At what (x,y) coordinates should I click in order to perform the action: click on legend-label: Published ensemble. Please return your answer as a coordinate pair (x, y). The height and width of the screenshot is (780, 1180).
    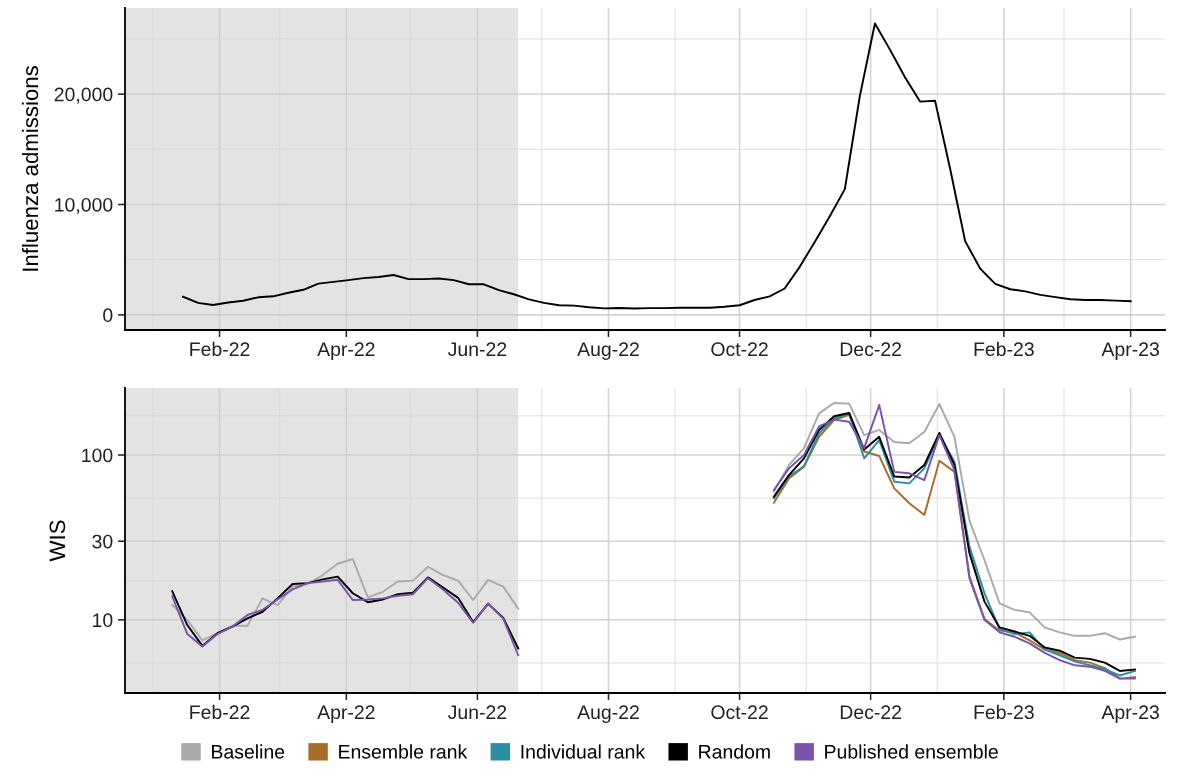
    Looking at the image, I should click on (911, 751).